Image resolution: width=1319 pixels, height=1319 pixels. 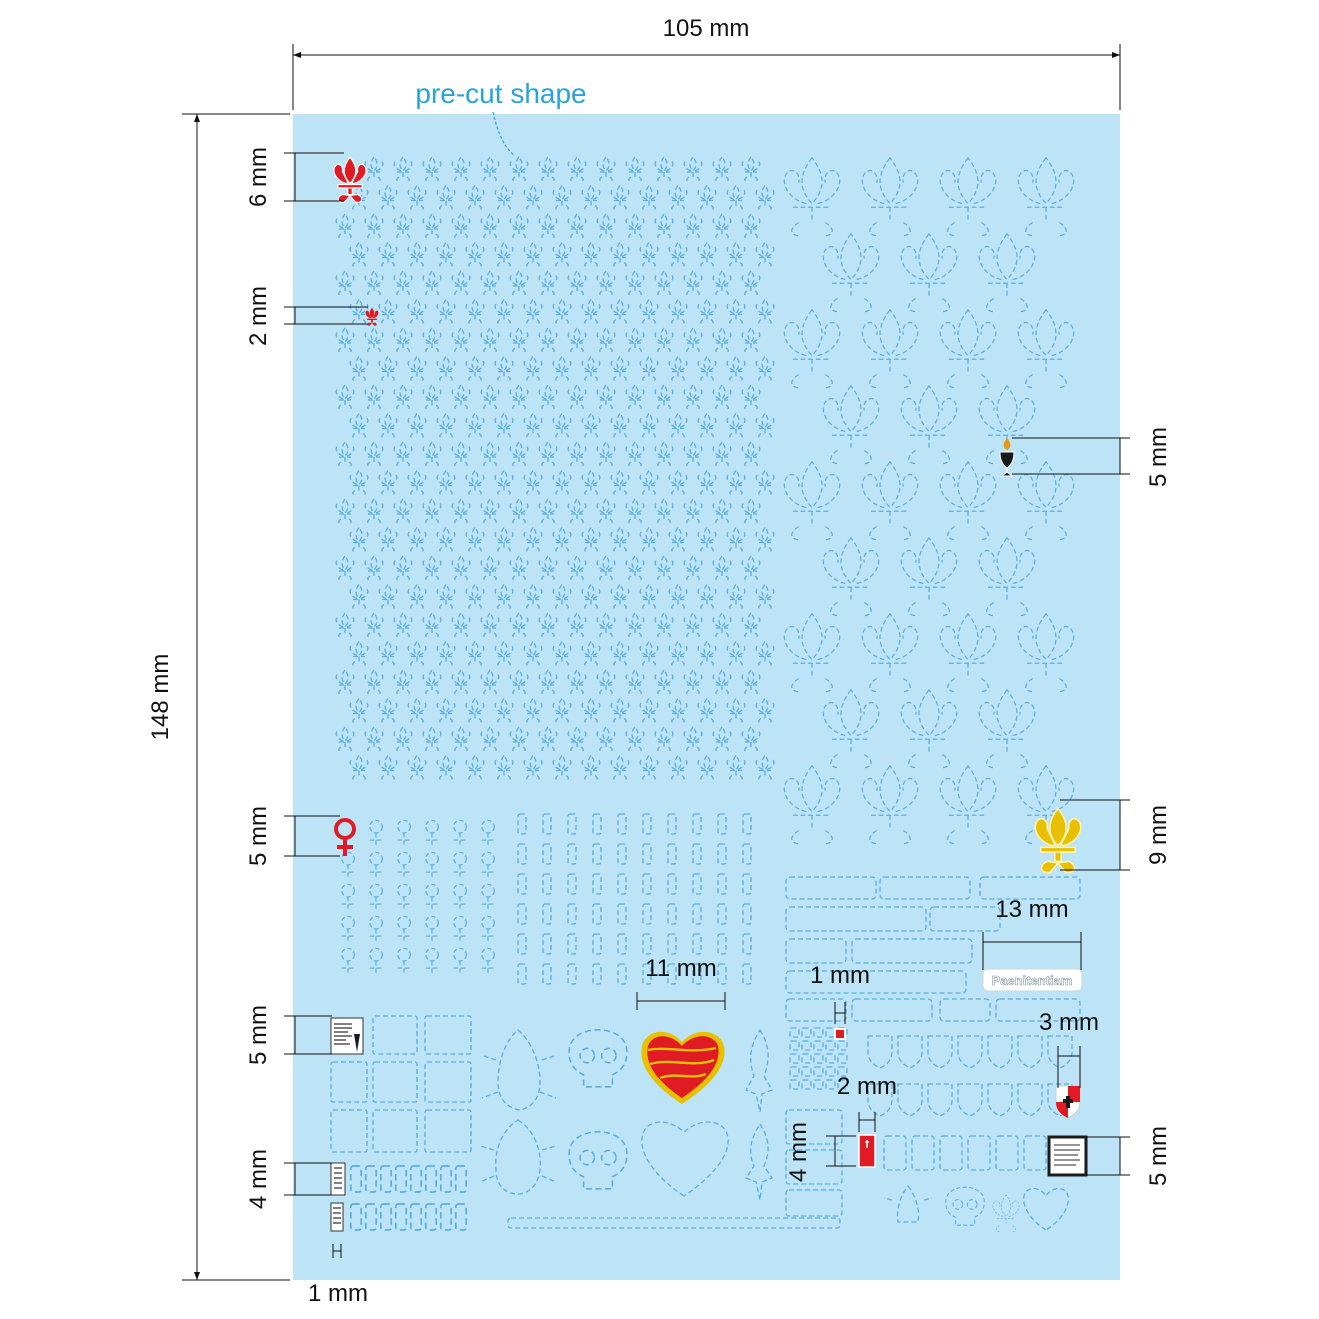 I want to click on precut-arrow, so click(x=504, y=134).